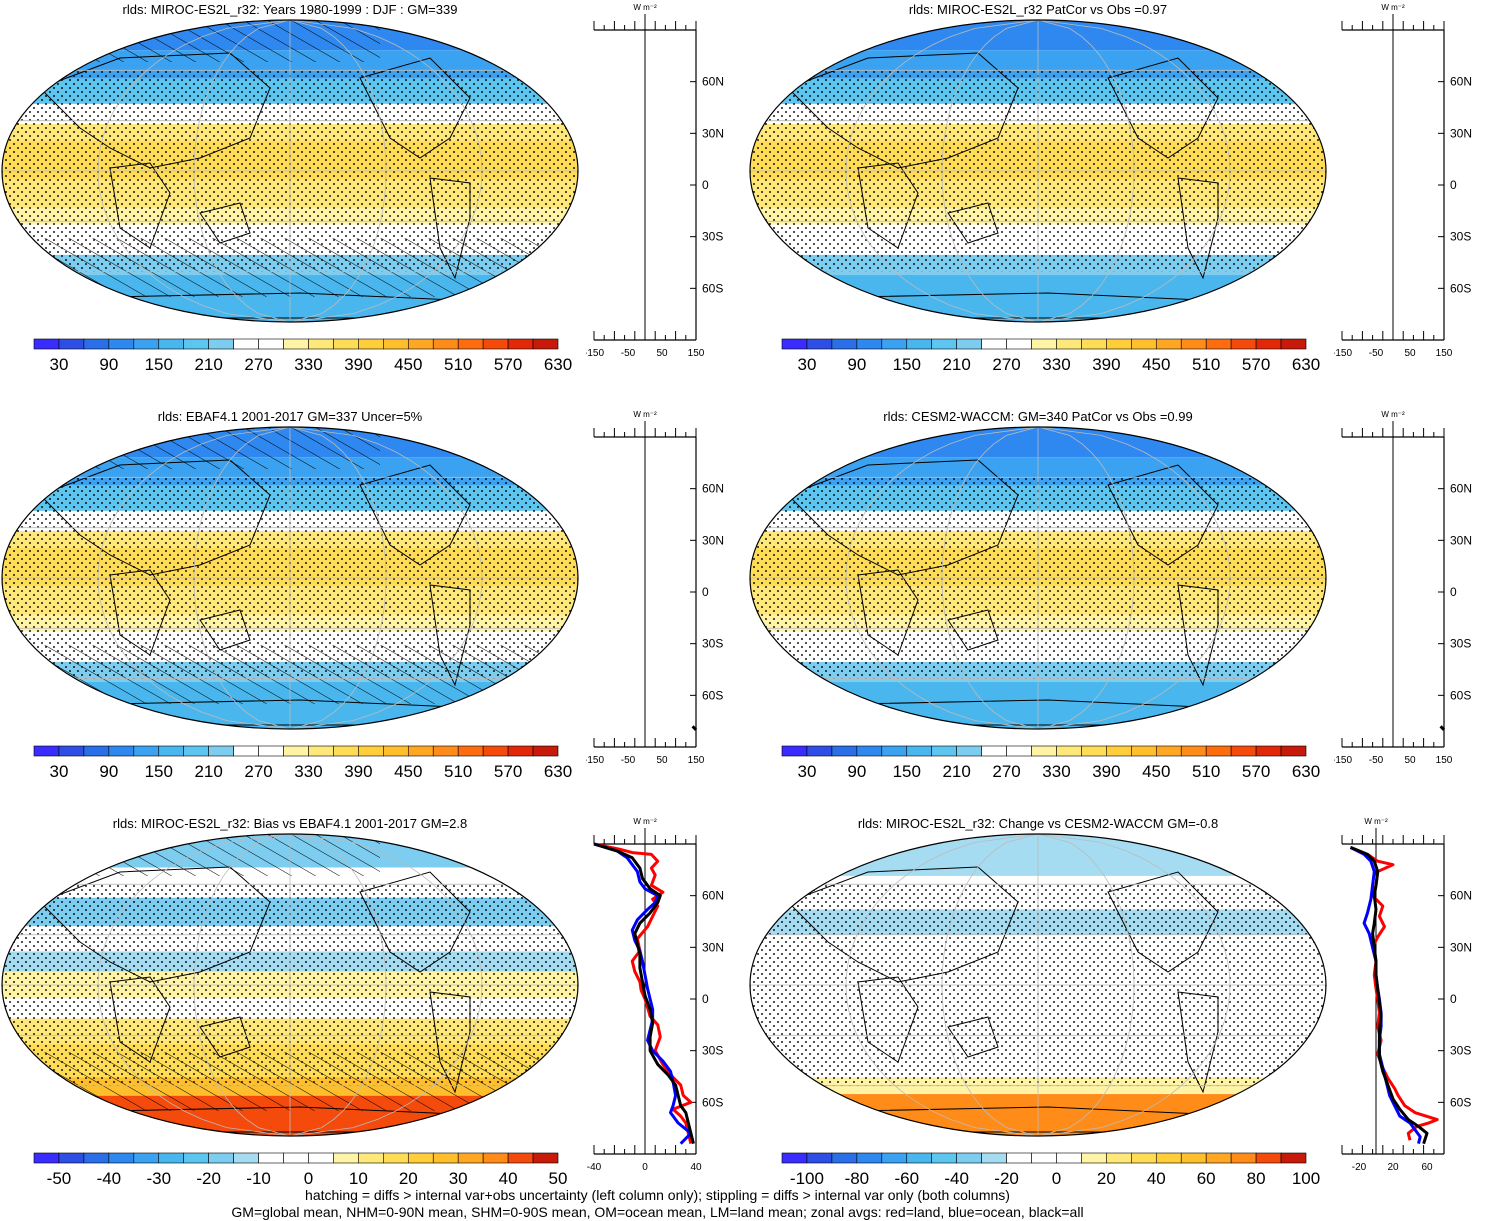 Image resolution: width=1485 pixels, height=1221 pixels. I want to click on colorbar-tick-label: -20, so click(1006, 1178).